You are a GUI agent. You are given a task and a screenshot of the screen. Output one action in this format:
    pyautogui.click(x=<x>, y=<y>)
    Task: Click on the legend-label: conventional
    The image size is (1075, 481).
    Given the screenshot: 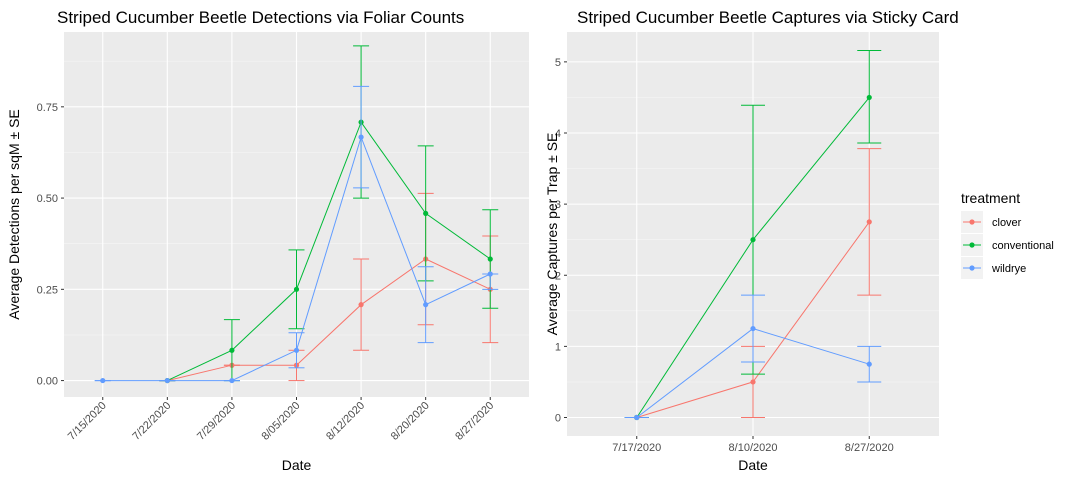 What is the action you would take?
    pyautogui.click(x=1023, y=246)
    